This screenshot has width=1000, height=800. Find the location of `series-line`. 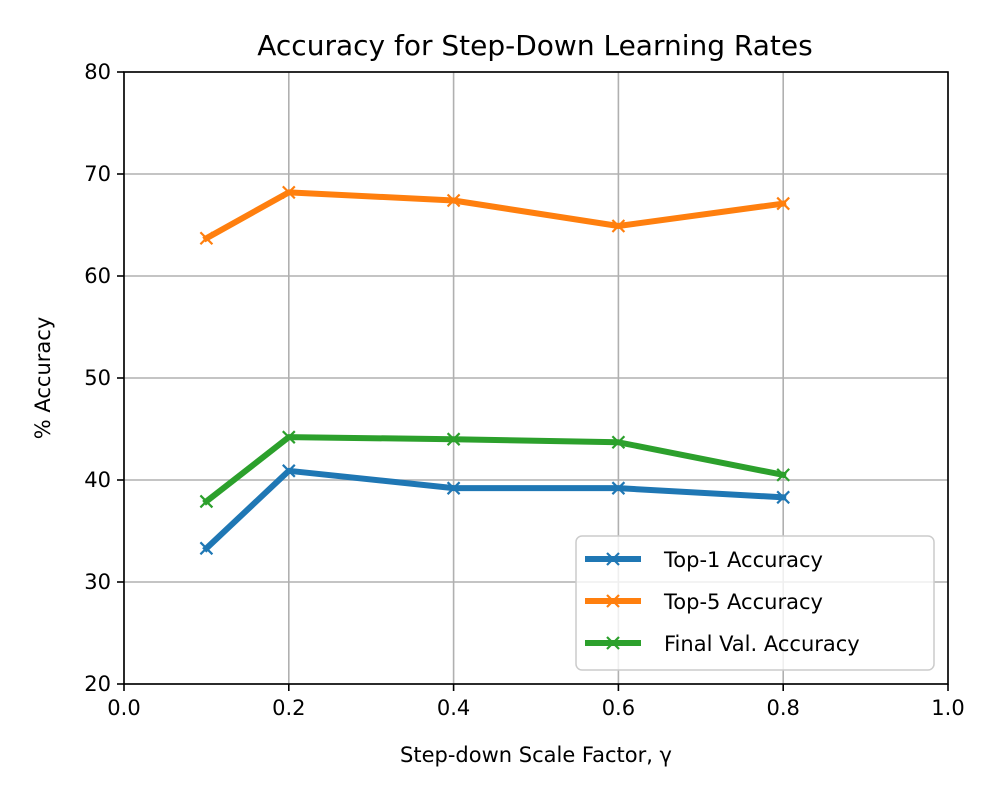

series-line is located at coordinates (494, 216).